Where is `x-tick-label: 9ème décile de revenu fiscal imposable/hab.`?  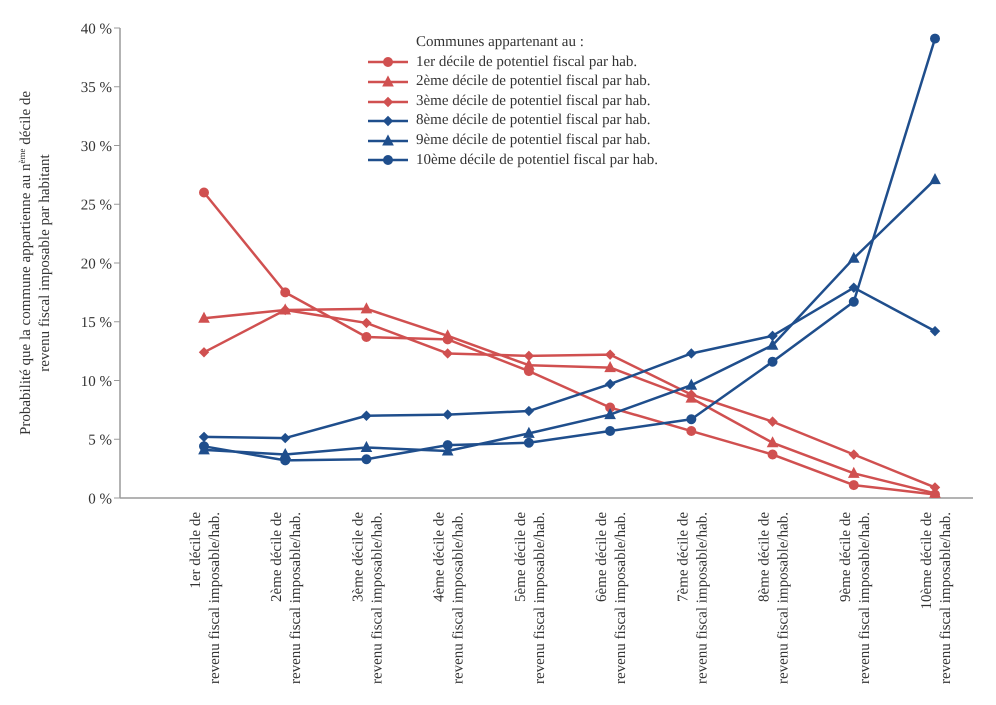
x-tick-label: 9ème décile de revenu fiscal imposable/hab. is located at coordinates (855, 598).